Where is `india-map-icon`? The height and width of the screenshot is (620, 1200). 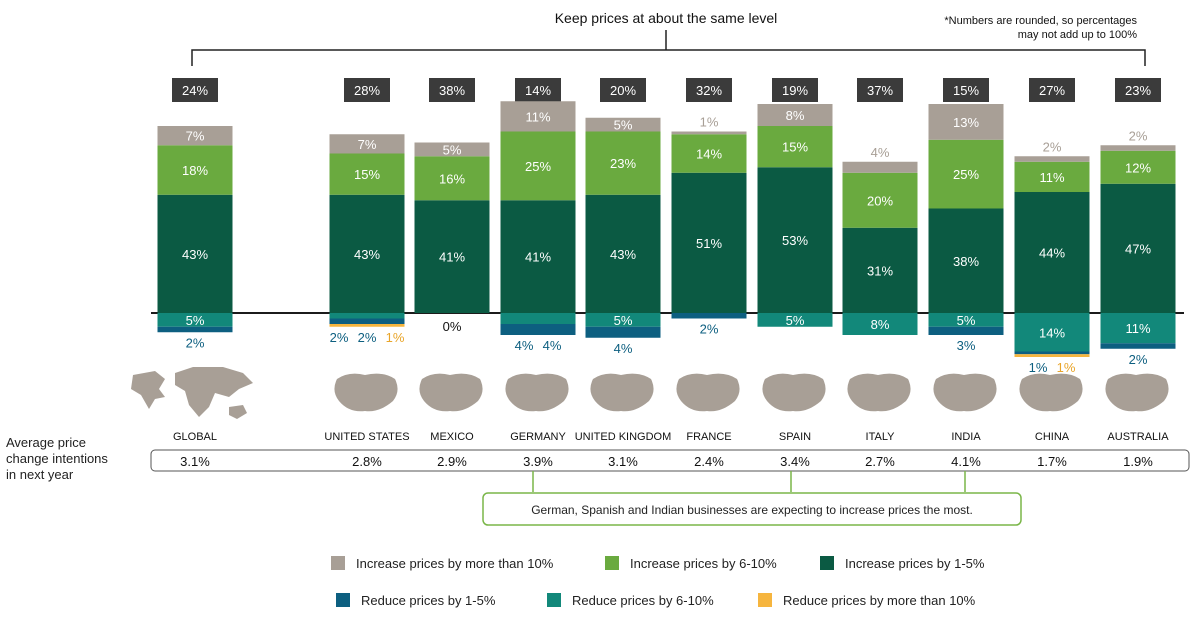 india-map-icon is located at coordinates (965, 392).